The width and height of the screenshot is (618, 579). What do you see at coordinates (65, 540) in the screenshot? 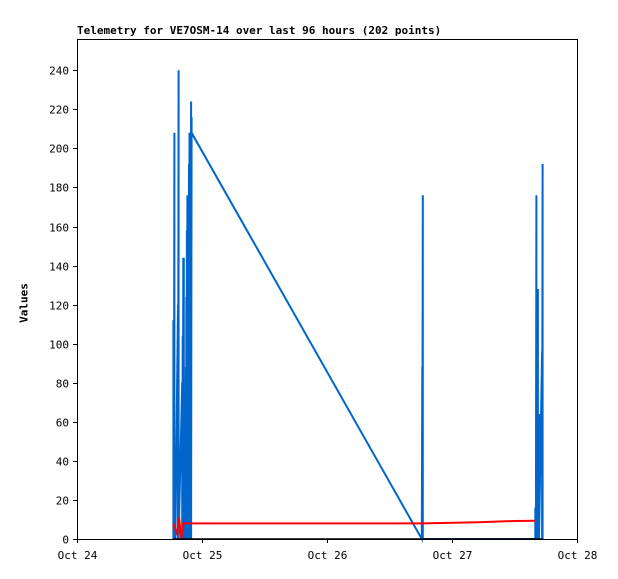
I see `y-tick-label: 0` at bounding box center [65, 540].